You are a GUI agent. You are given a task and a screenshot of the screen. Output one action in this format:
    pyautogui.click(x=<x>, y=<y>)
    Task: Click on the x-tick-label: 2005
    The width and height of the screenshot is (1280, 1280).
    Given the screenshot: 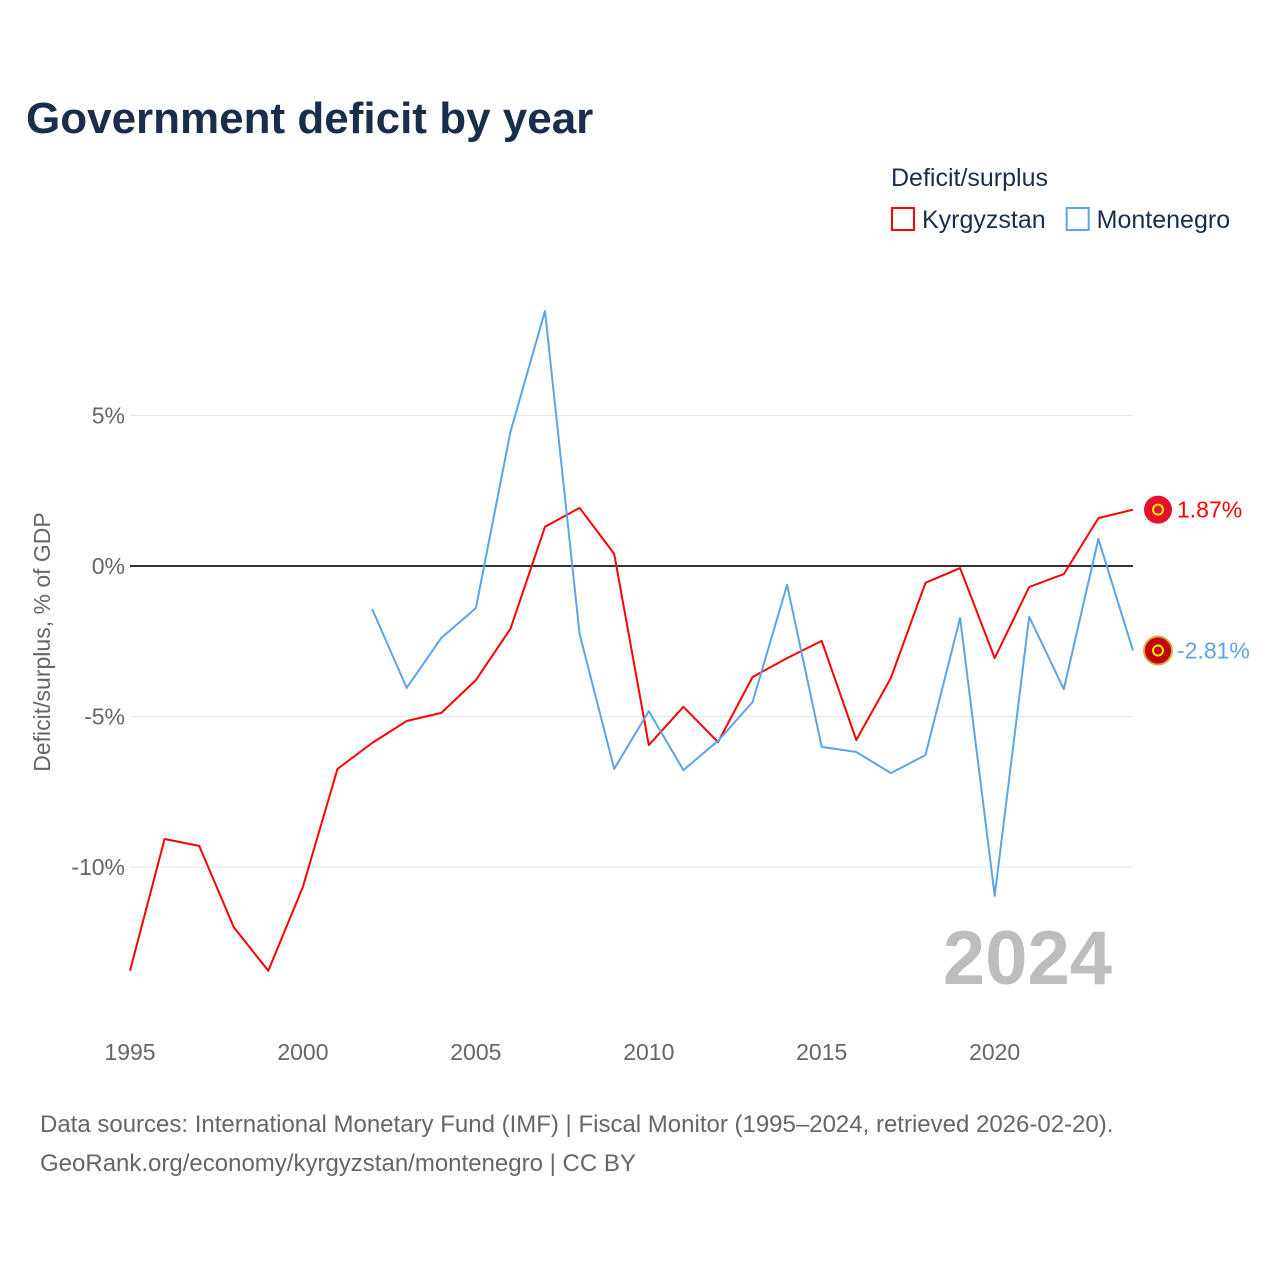 What is the action you would take?
    pyautogui.click(x=475, y=1052)
    